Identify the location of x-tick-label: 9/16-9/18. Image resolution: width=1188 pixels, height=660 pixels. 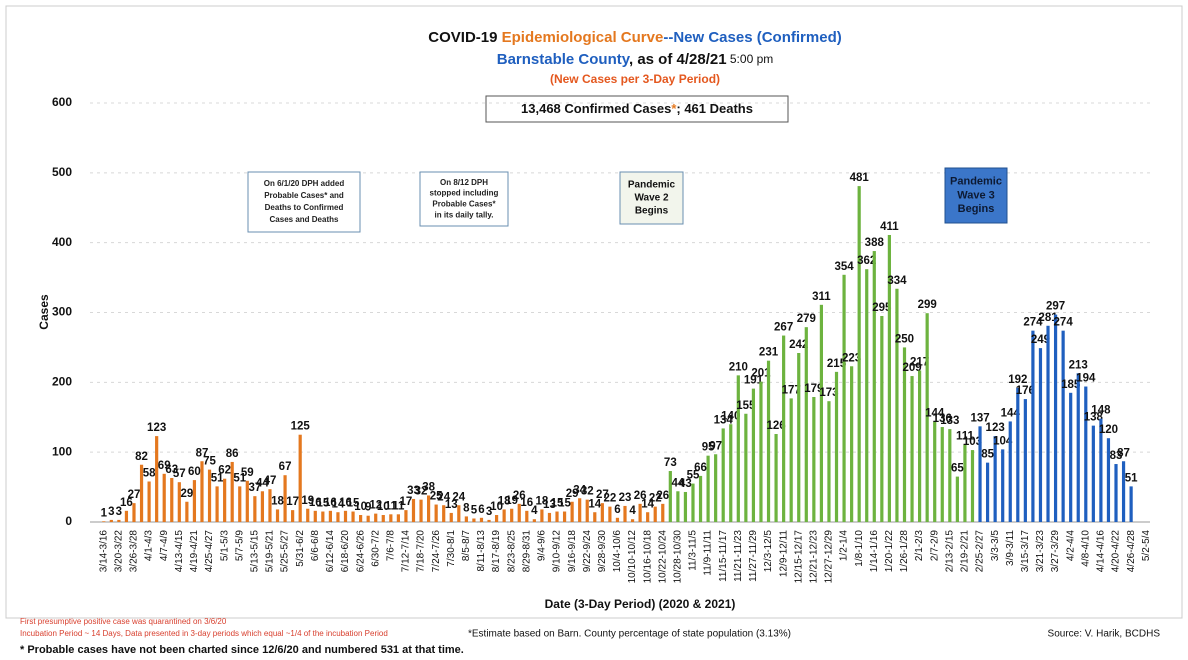
(572, 551).